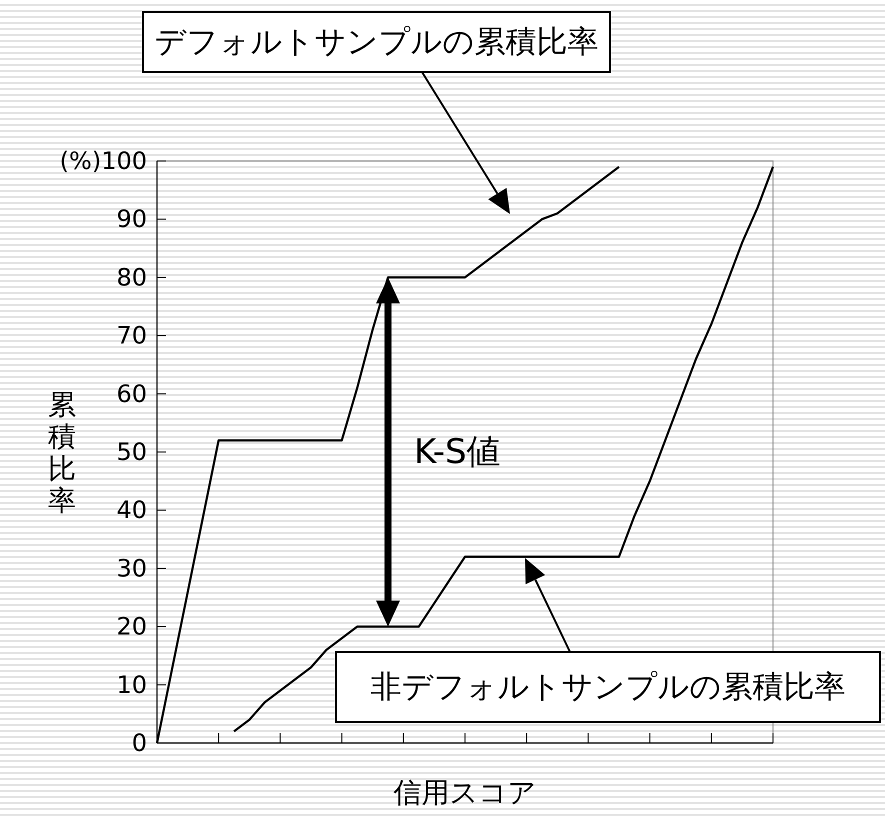 Image resolution: width=885 pixels, height=816 pixels. Describe the element at coordinates (131, 452) in the screenshot. I see `y-tick-label: 50` at that location.